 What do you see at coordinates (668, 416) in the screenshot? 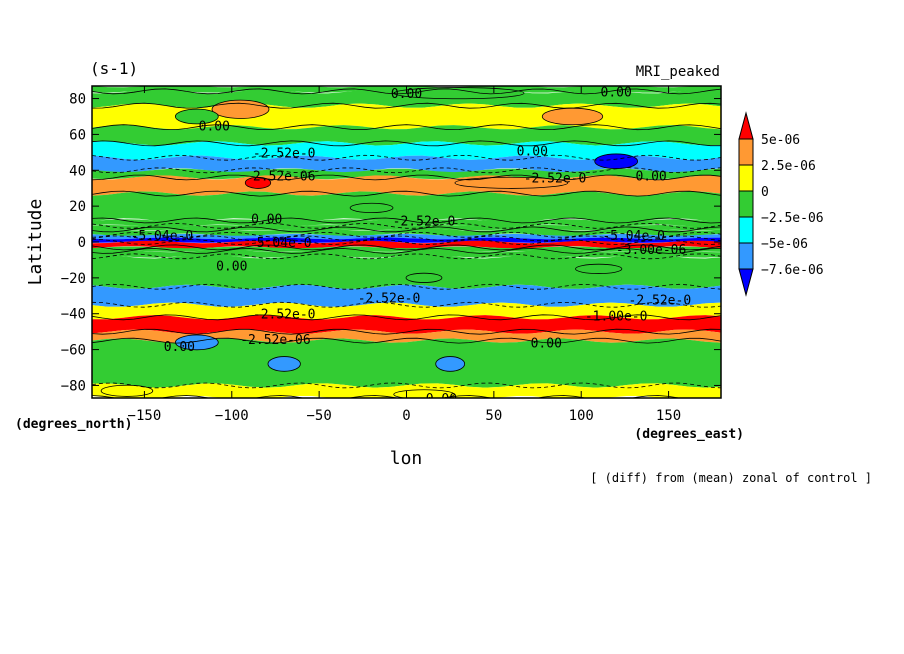
I see `x-tick-label: 150` at bounding box center [668, 416].